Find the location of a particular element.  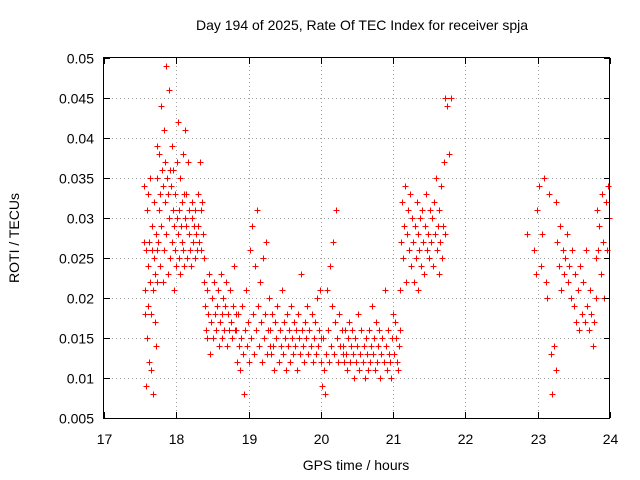

y-tick-label: 0.005 is located at coordinates (76, 419).